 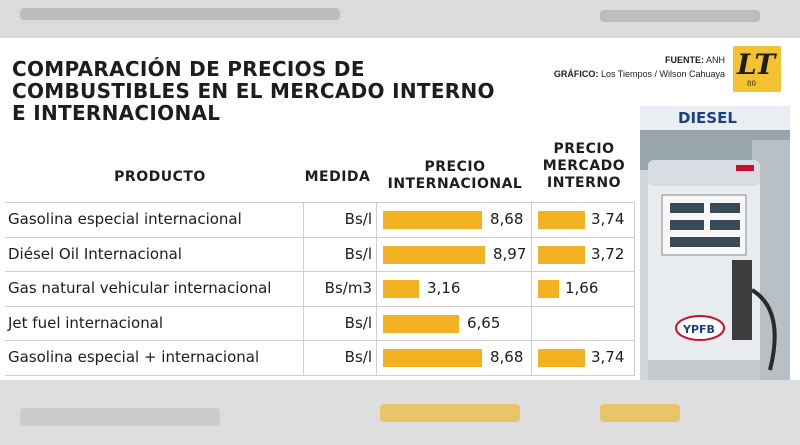 I want to click on los-tiempos-logo: LT 80, so click(x=757, y=69).